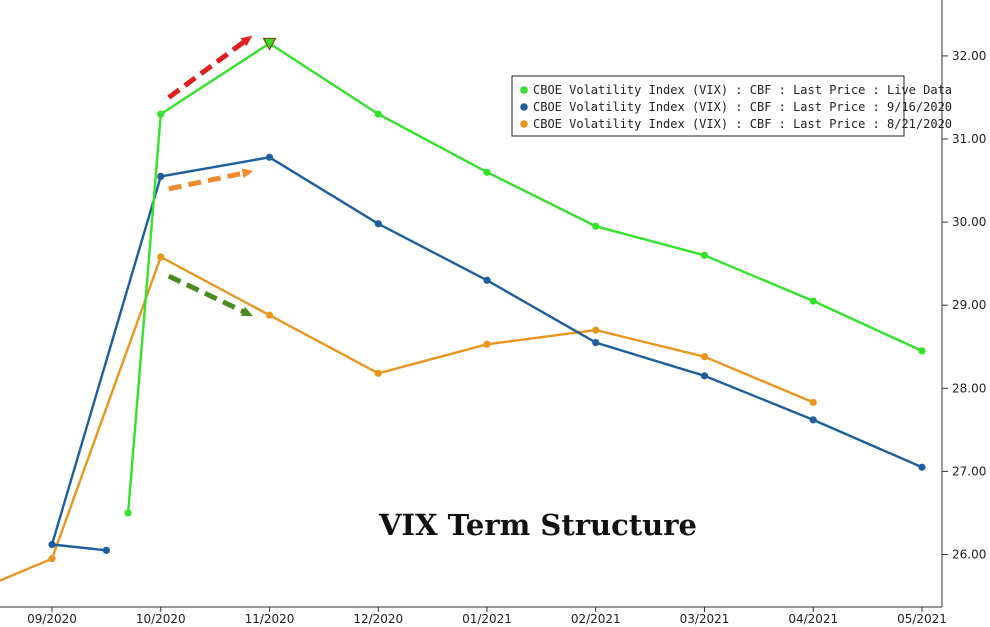 The height and width of the screenshot is (627, 990). Describe the element at coordinates (969, 388) in the screenshot. I see `y-tick-label: 28.00` at that location.